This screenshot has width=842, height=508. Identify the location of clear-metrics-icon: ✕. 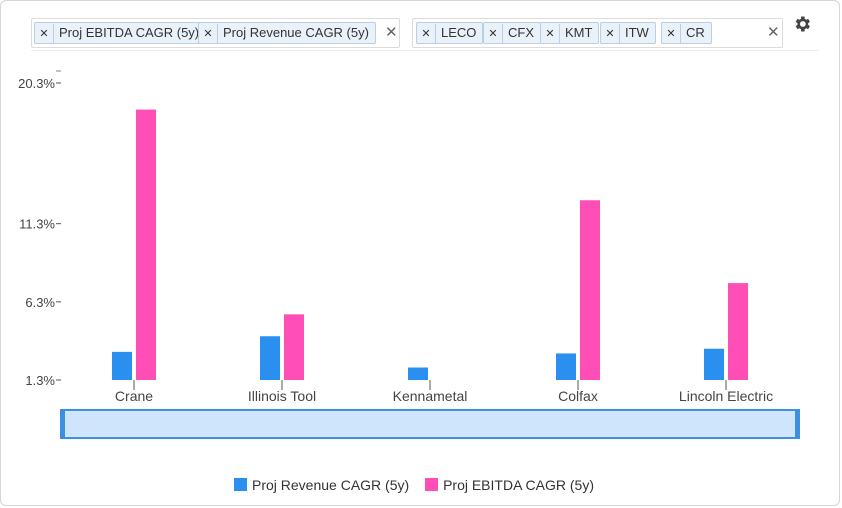
(391, 32).